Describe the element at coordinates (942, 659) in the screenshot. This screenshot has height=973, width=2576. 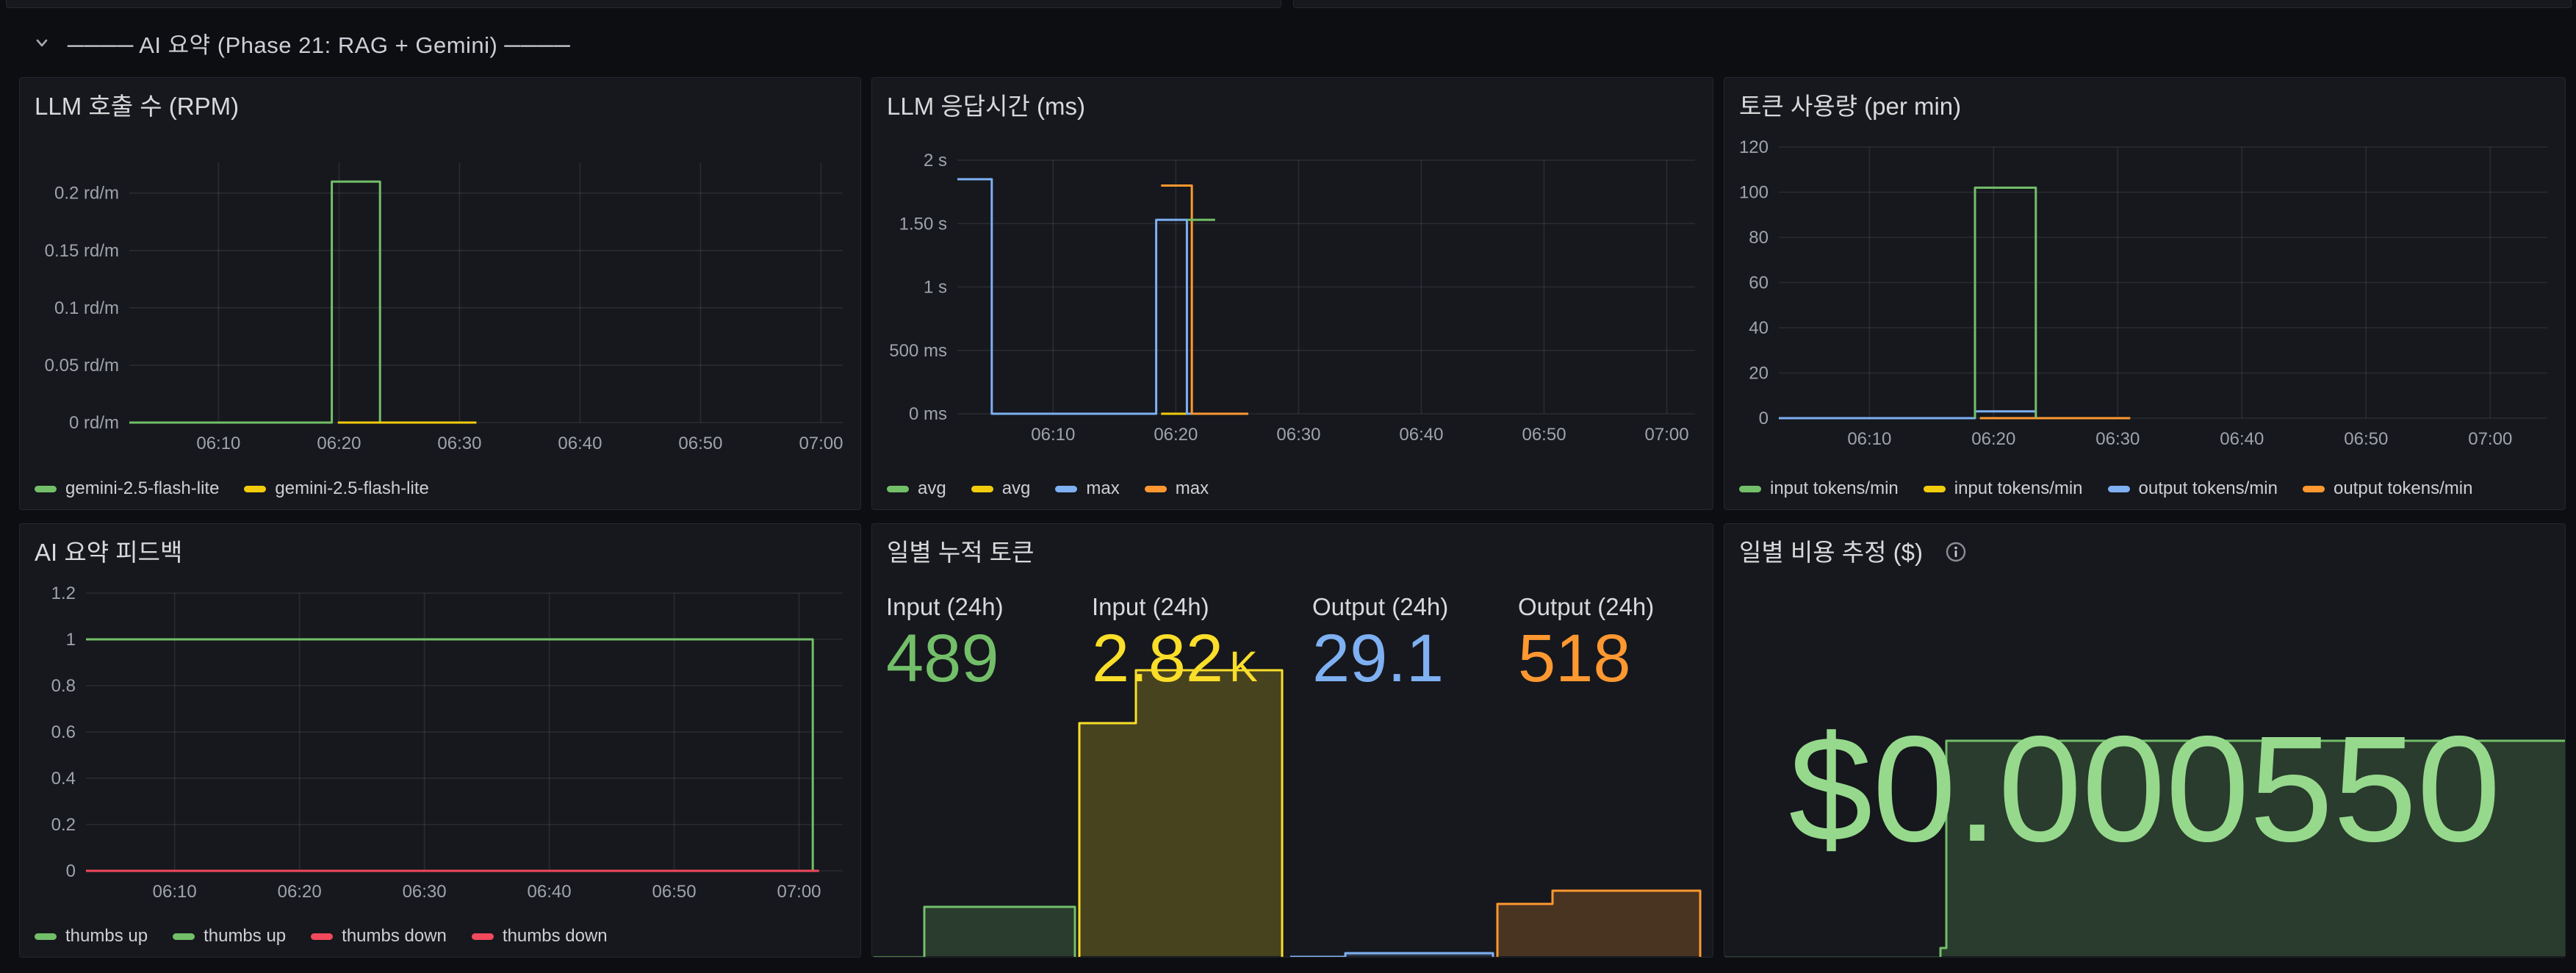
I see `stat-value: 489` at that location.